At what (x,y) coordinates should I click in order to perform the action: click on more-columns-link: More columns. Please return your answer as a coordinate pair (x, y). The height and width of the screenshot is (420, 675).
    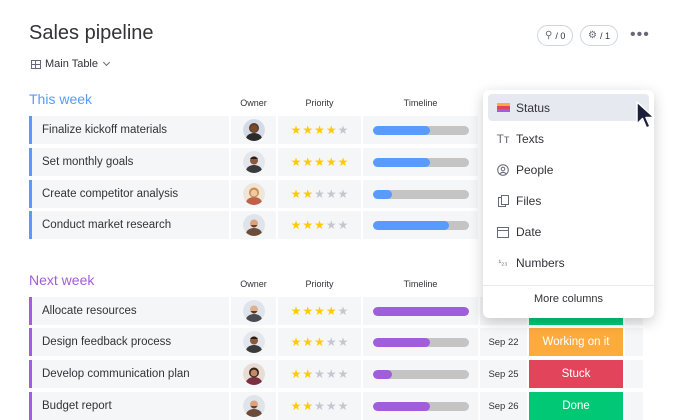
    Looking at the image, I should click on (568, 299).